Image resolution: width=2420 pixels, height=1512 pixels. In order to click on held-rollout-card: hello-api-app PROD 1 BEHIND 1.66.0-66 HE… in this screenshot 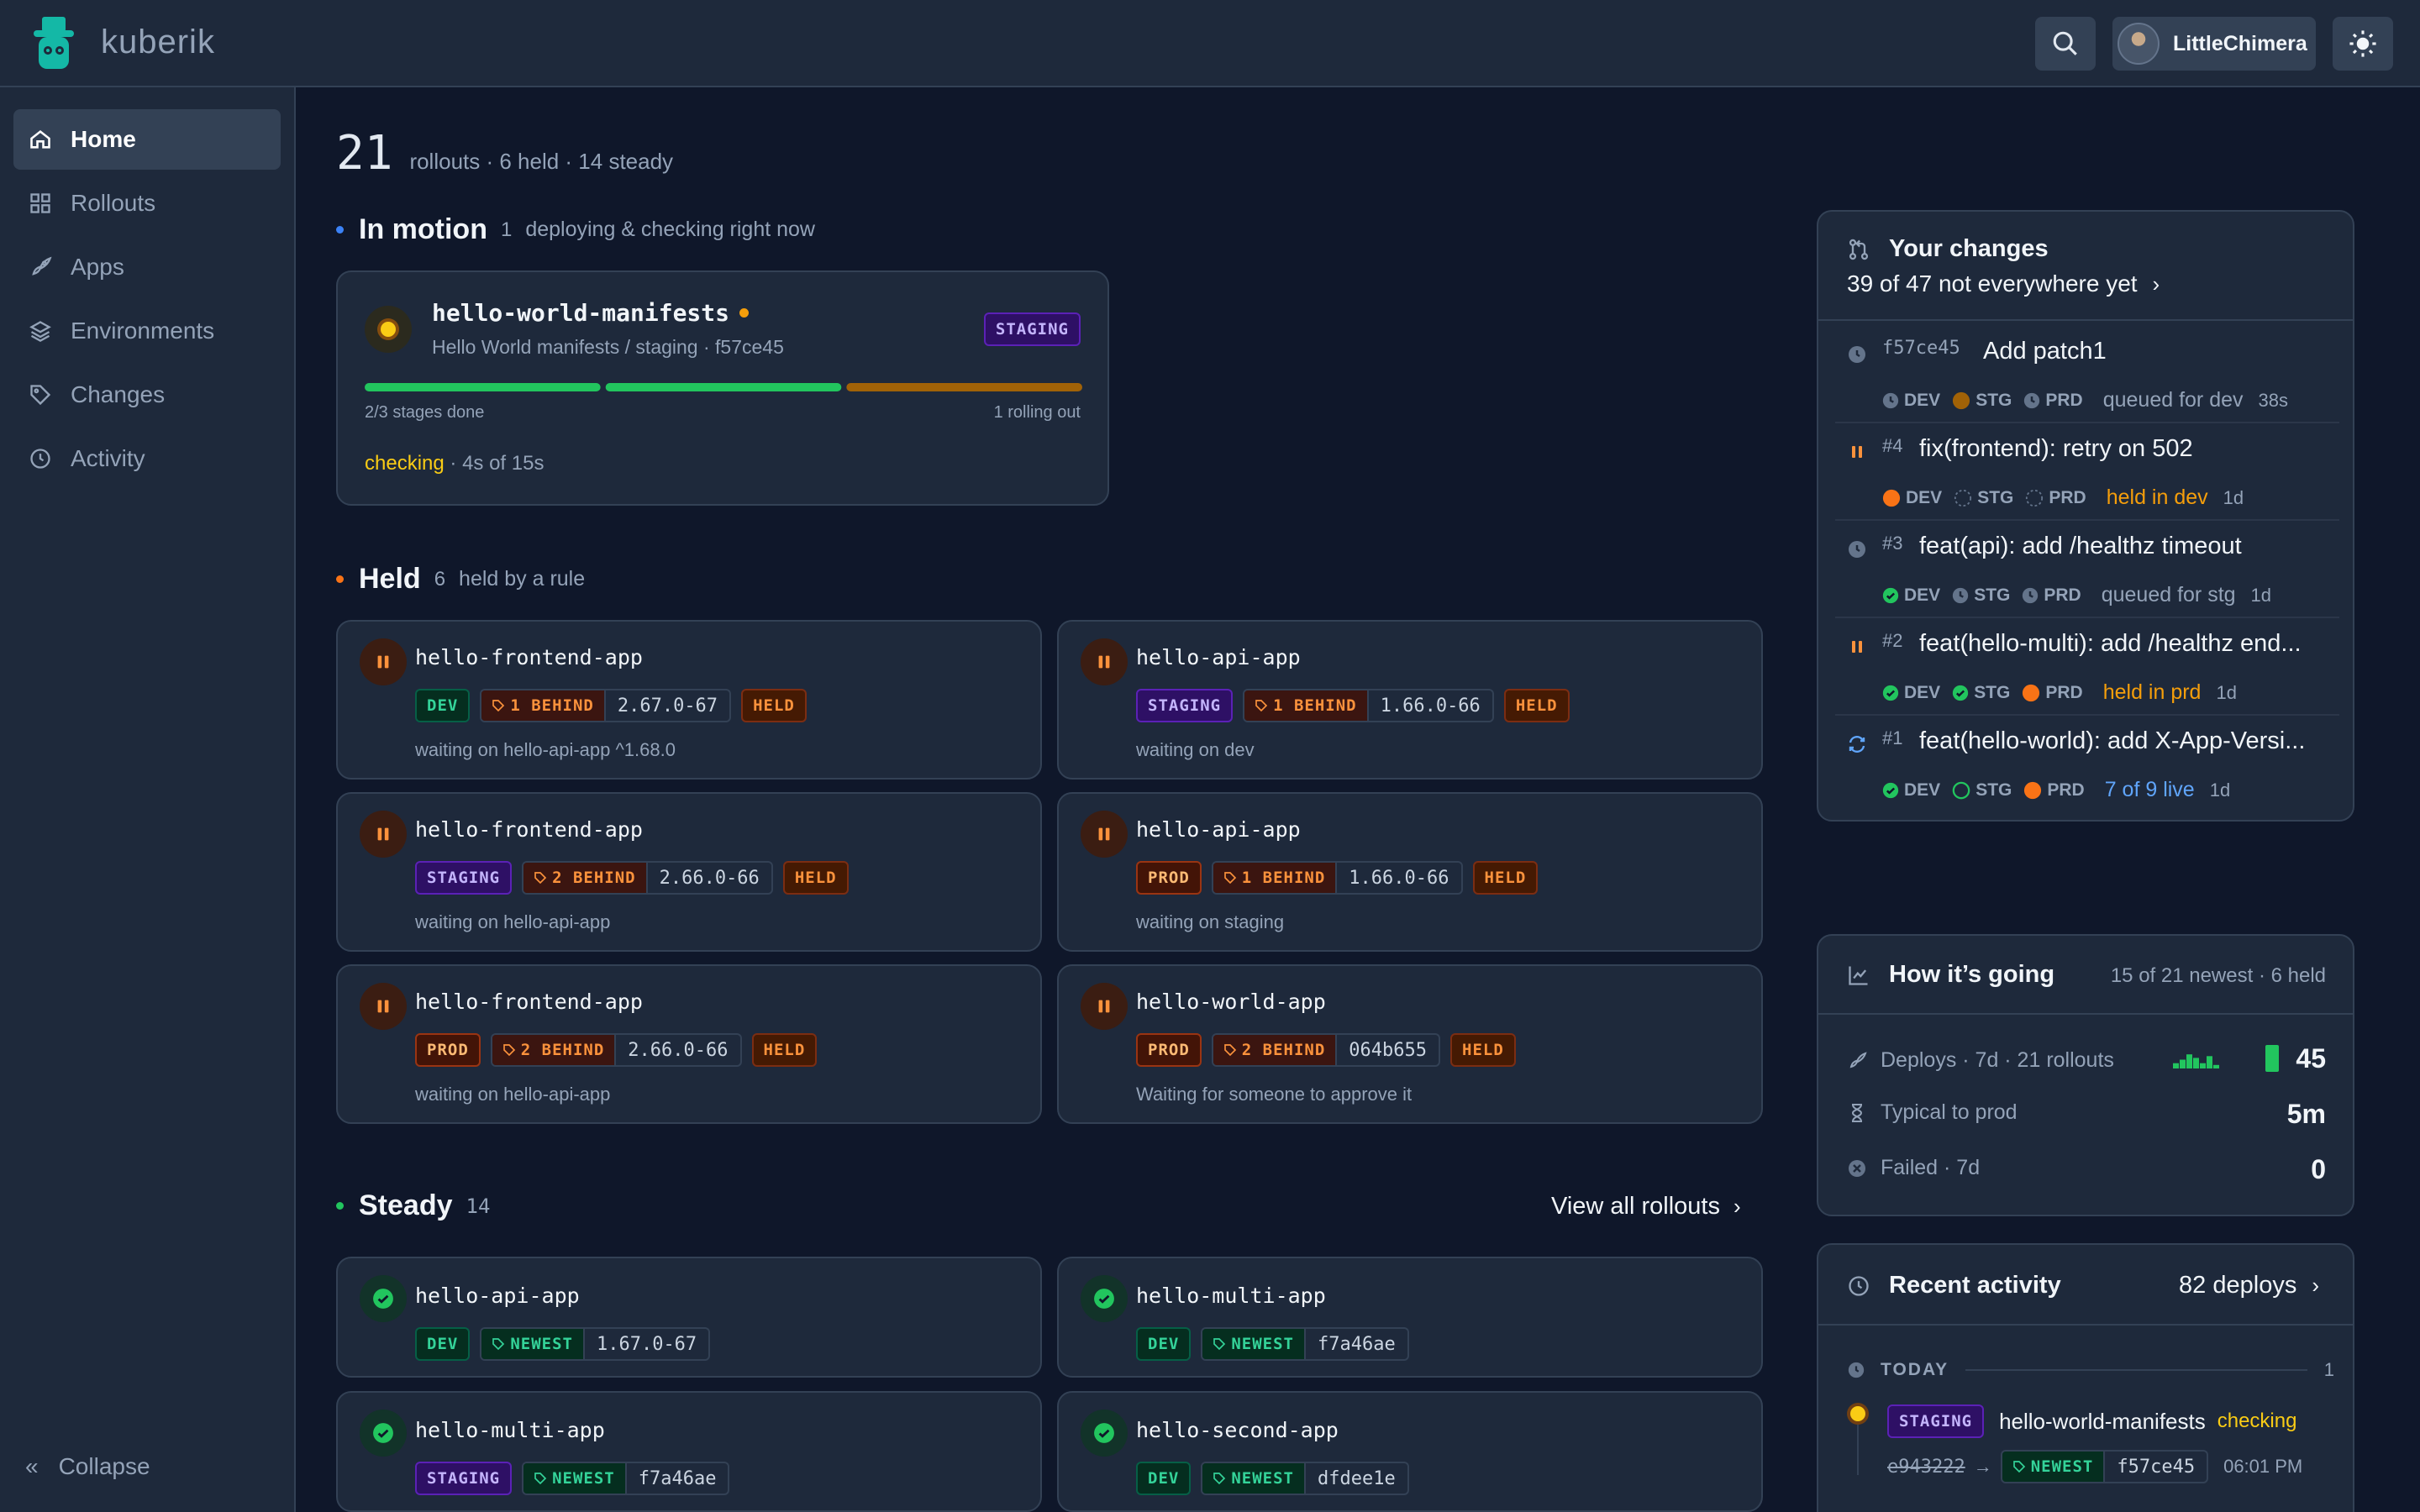, I will do `click(1410, 872)`.